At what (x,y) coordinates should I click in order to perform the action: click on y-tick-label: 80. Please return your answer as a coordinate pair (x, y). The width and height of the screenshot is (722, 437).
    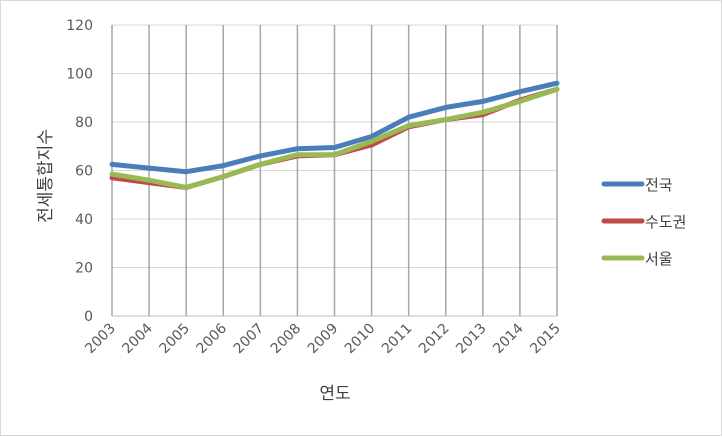
    Looking at the image, I should click on (84, 123).